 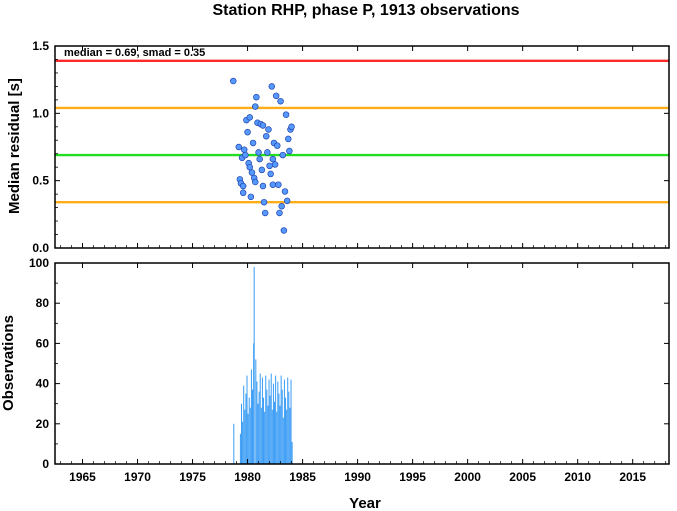 I want to click on xtick-label-6: 1995, so click(x=412, y=477).